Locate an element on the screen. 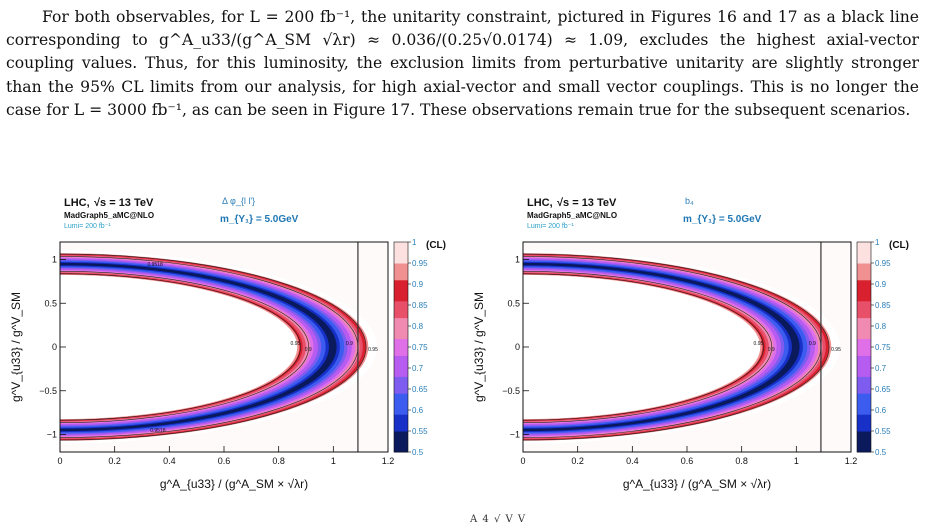 This screenshot has width=931, height=528. colorbar-tick-label: 0.9 is located at coordinates (881, 284).